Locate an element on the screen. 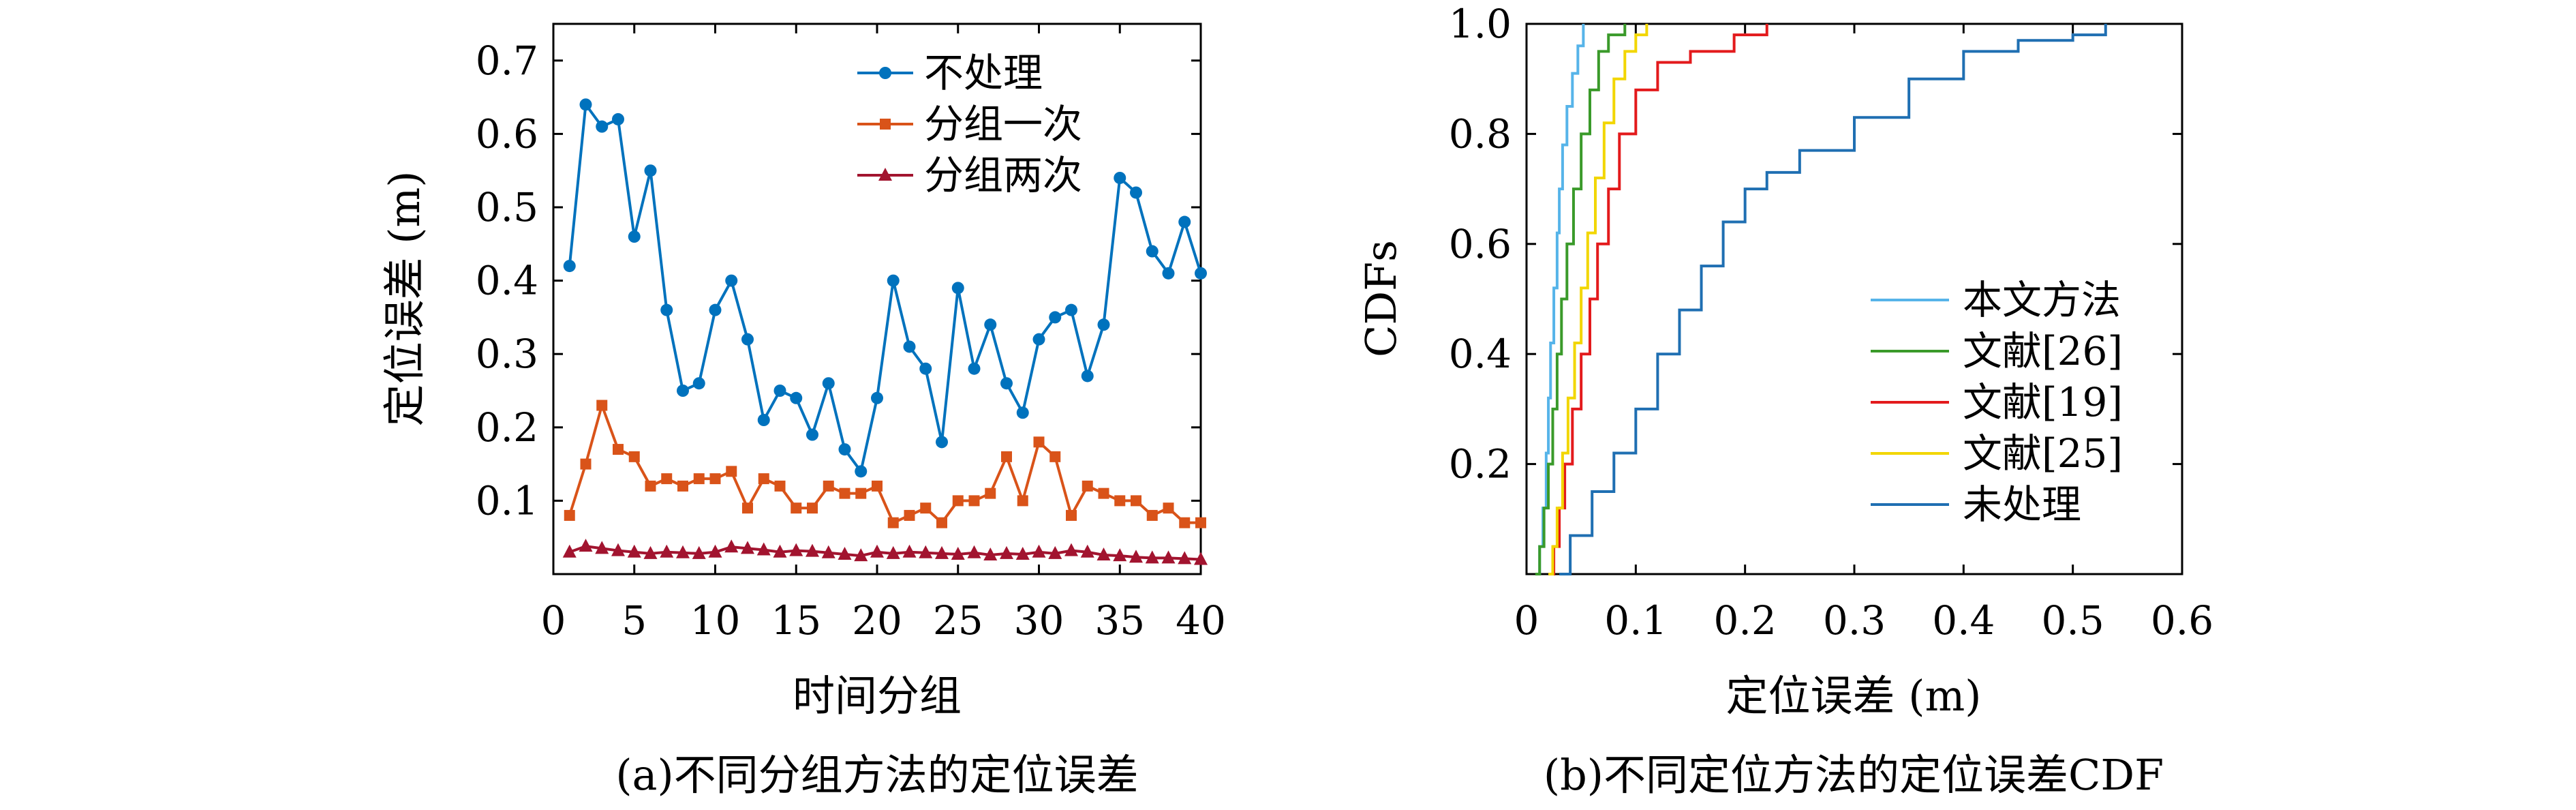 This screenshot has width=2576, height=810. chart-b-legend-label: 本文方法 is located at coordinates (2042, 300).